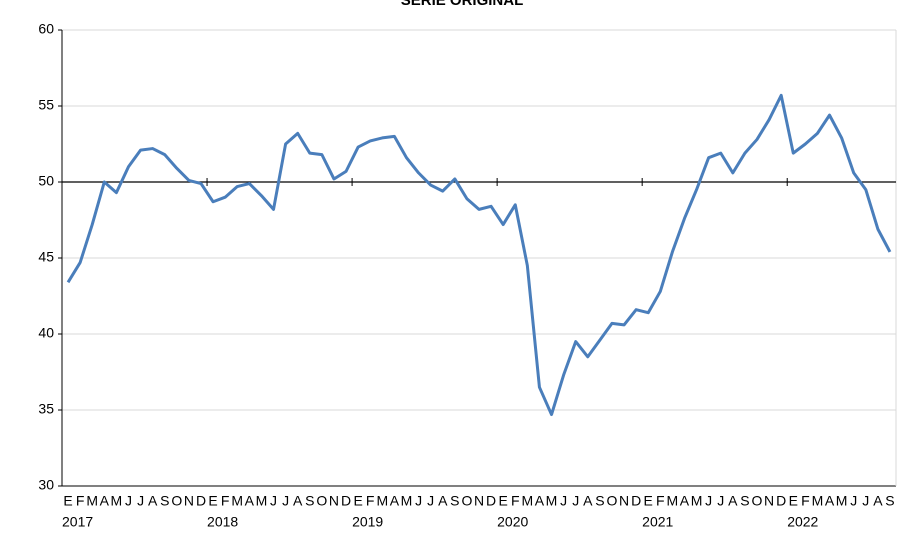  Describe the element at coordinates (46, 409) in the screenshot. I see `y-tick-label: 35` at that location.